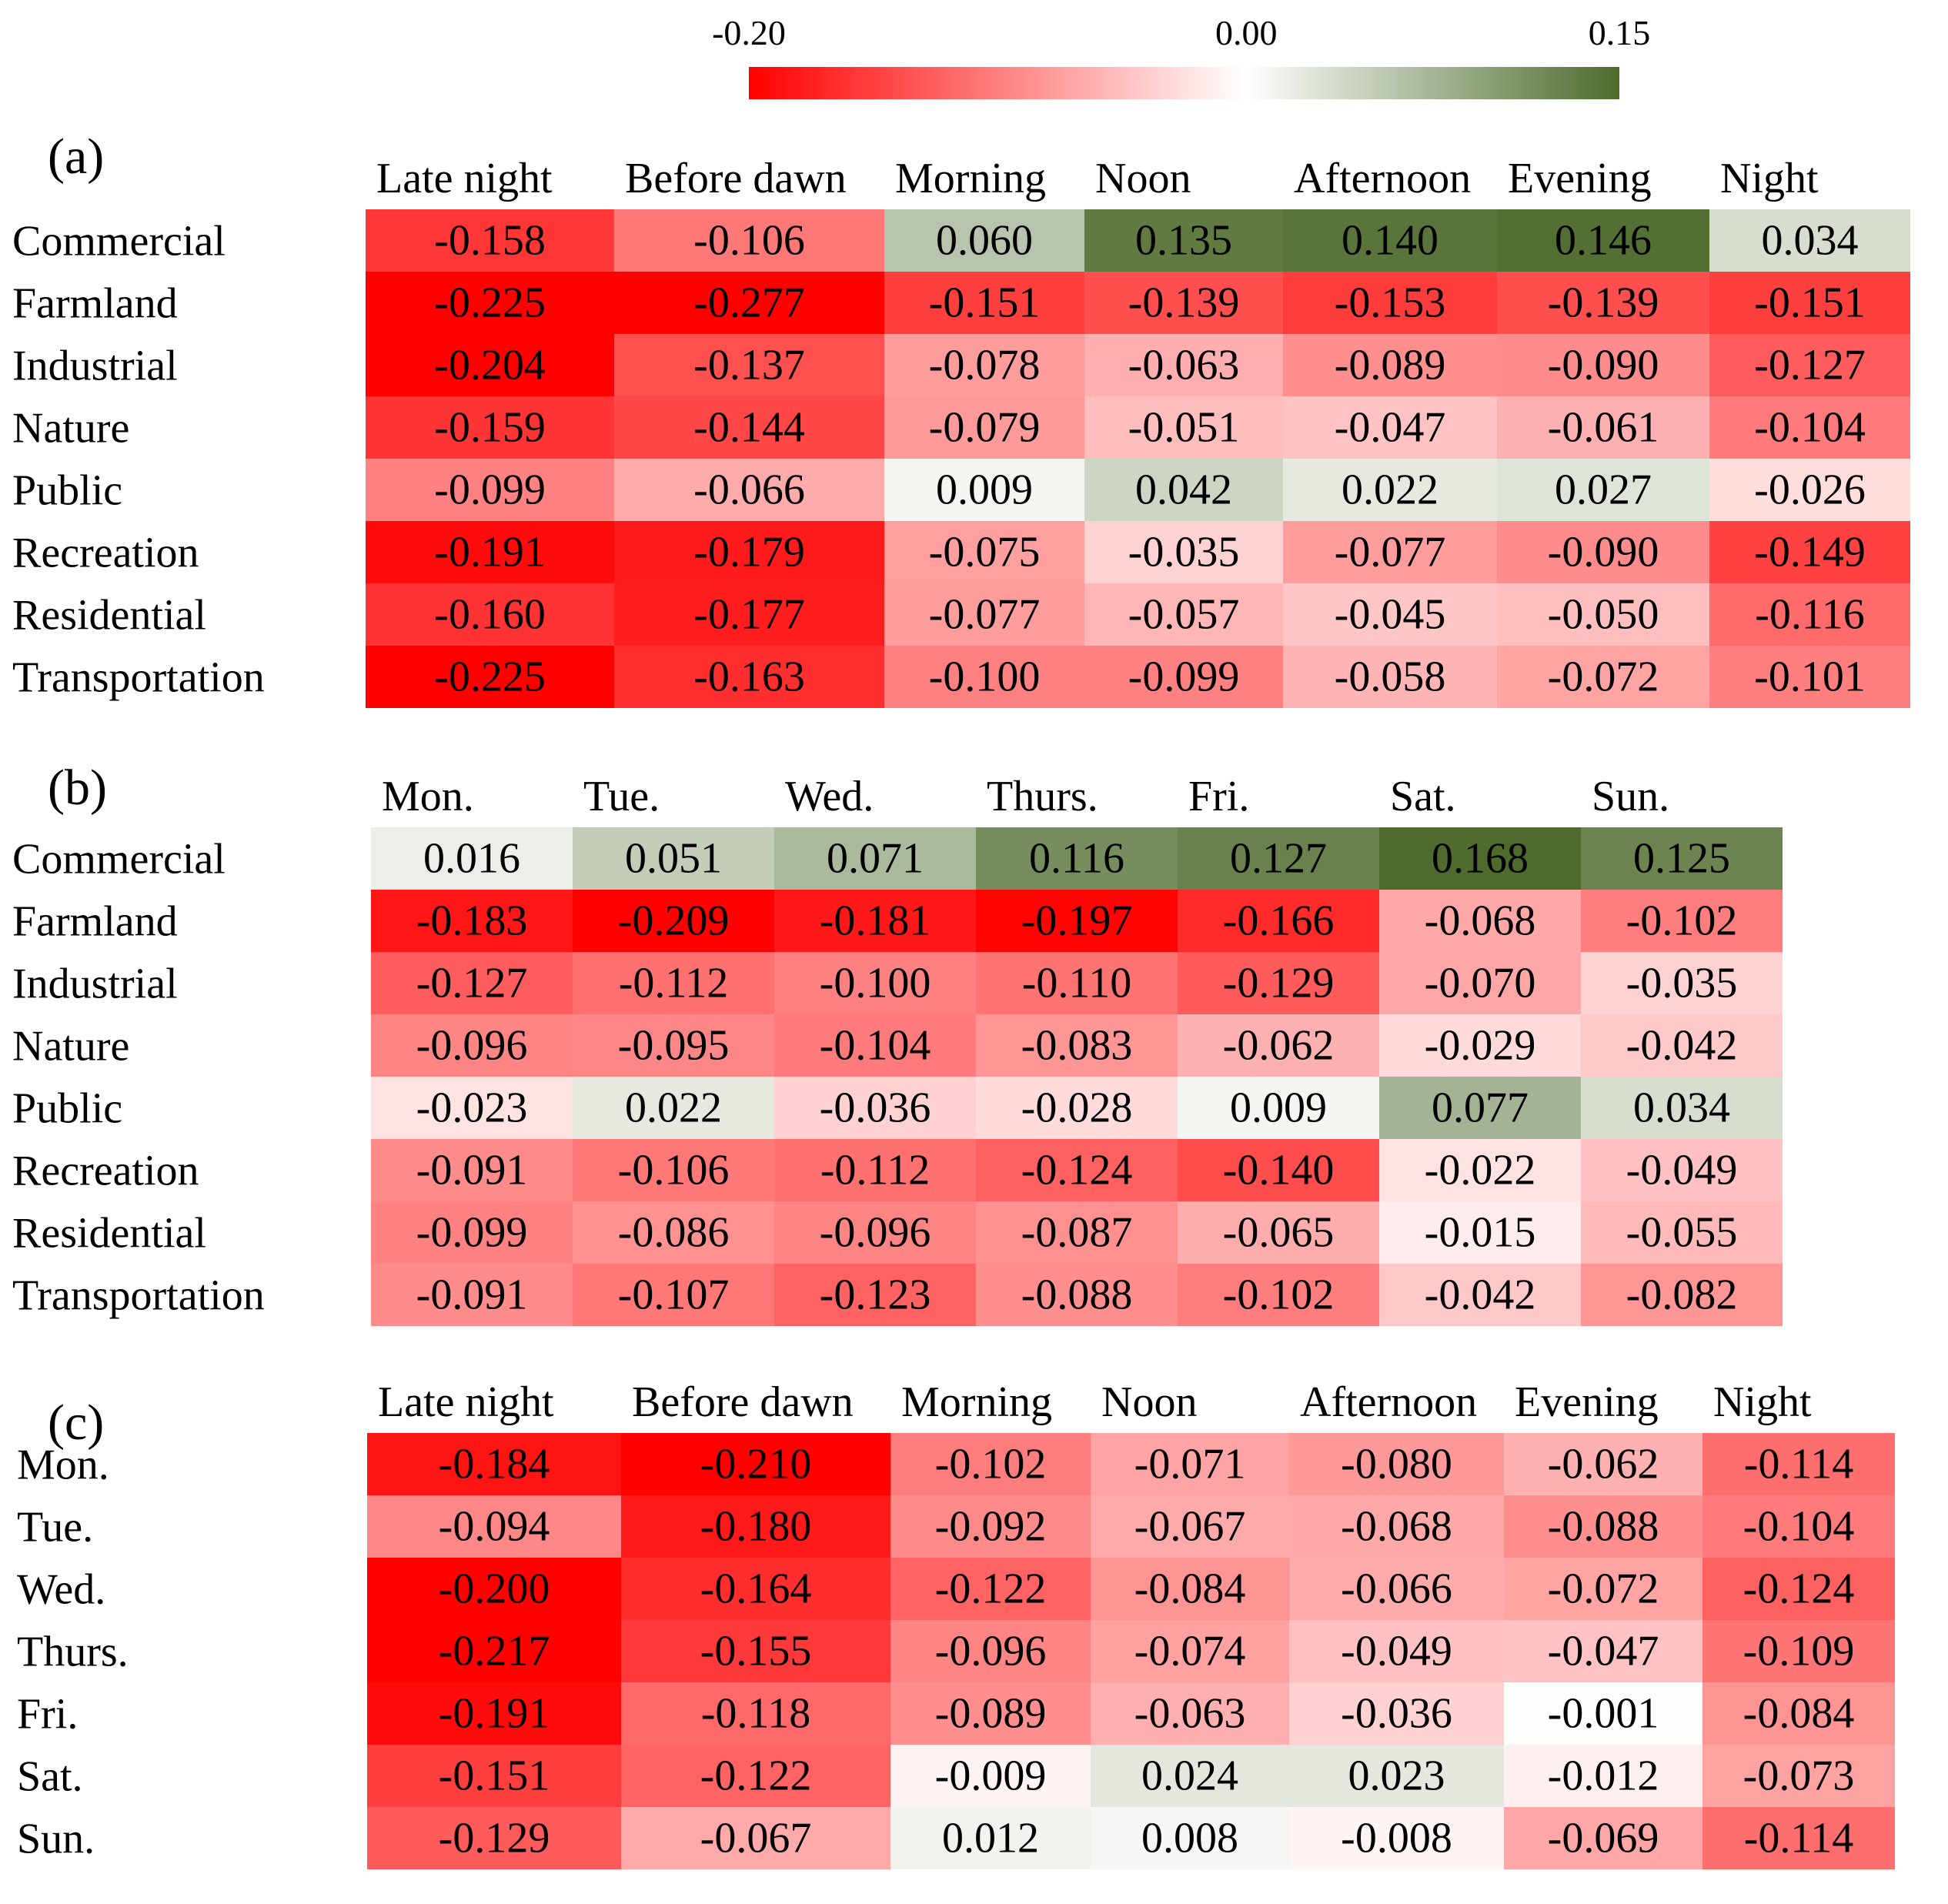  Describe the element at coordinates (990, 1838) in the screenshot. I see `cell-value-label: 0.012` at that location.